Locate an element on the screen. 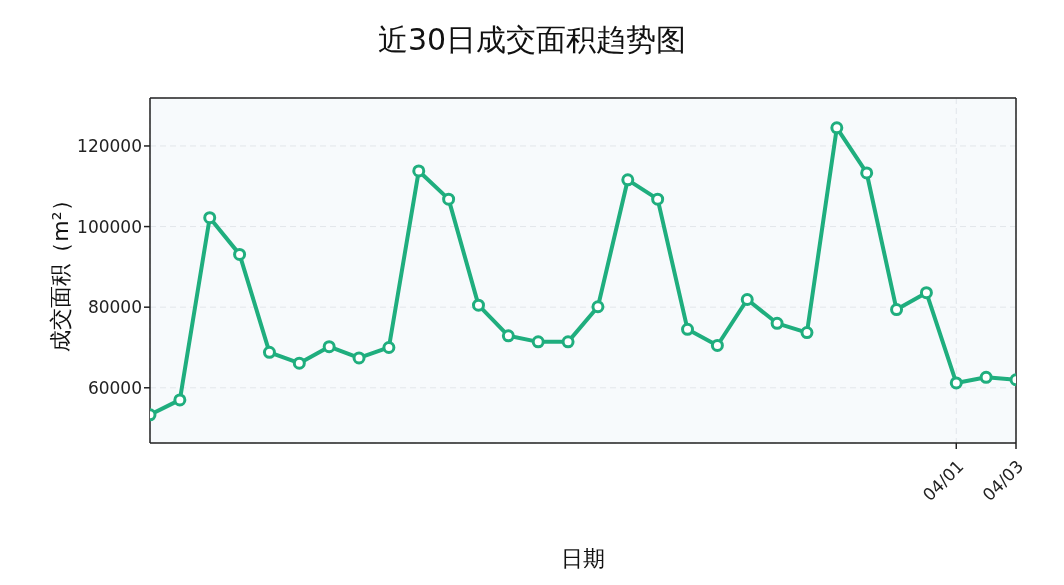 The height and width of the screenshot is (585, 1064). y-tick-label: 120000 is located at coordinates (109, 146).